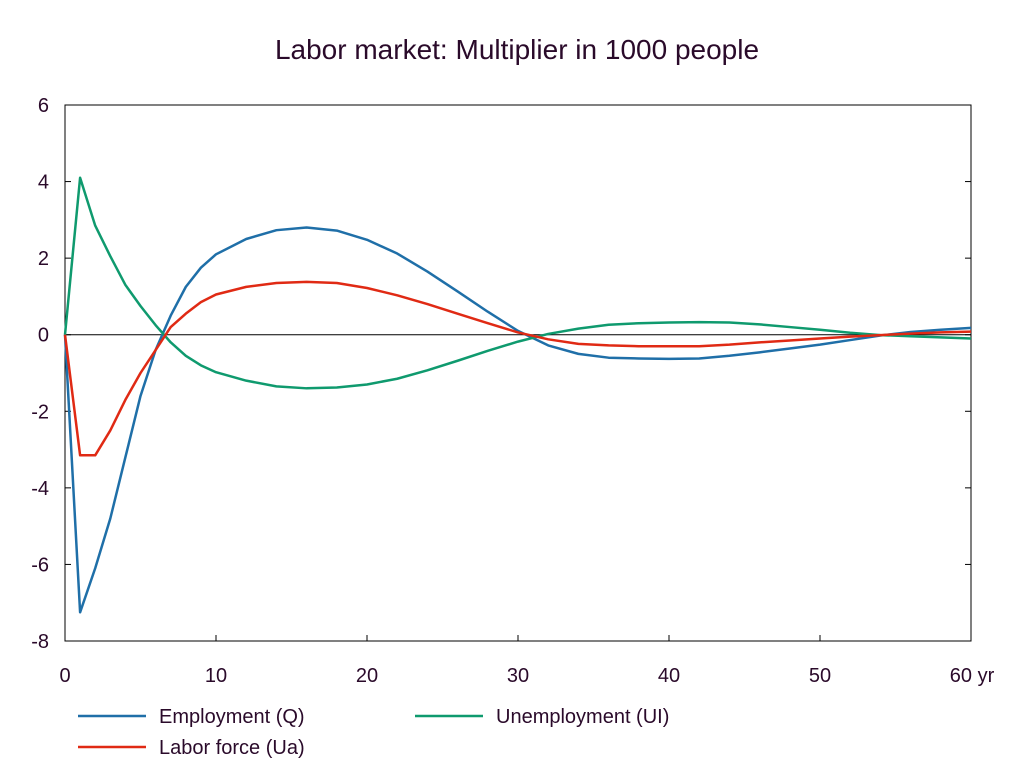  What do you see at coordinates (40, 489) in the screenshot?
I see `y-tick-label: -4` at bounding box center [40, 489].